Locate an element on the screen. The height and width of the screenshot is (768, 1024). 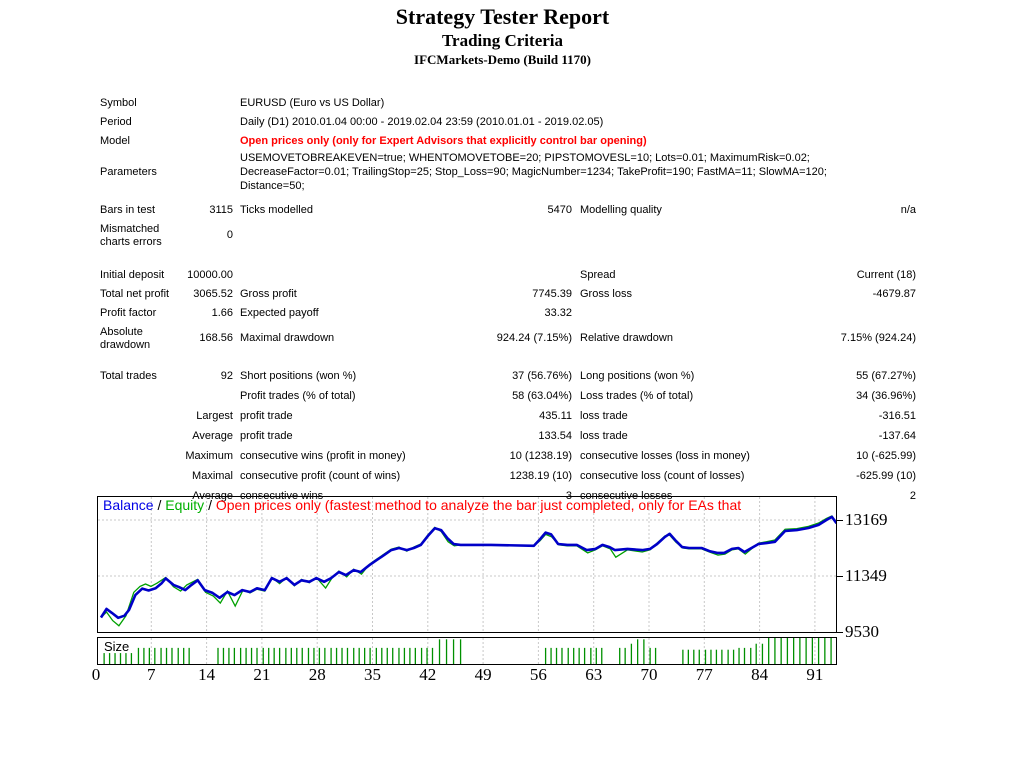
report-value: n/a is located at coordinates (908, 210).